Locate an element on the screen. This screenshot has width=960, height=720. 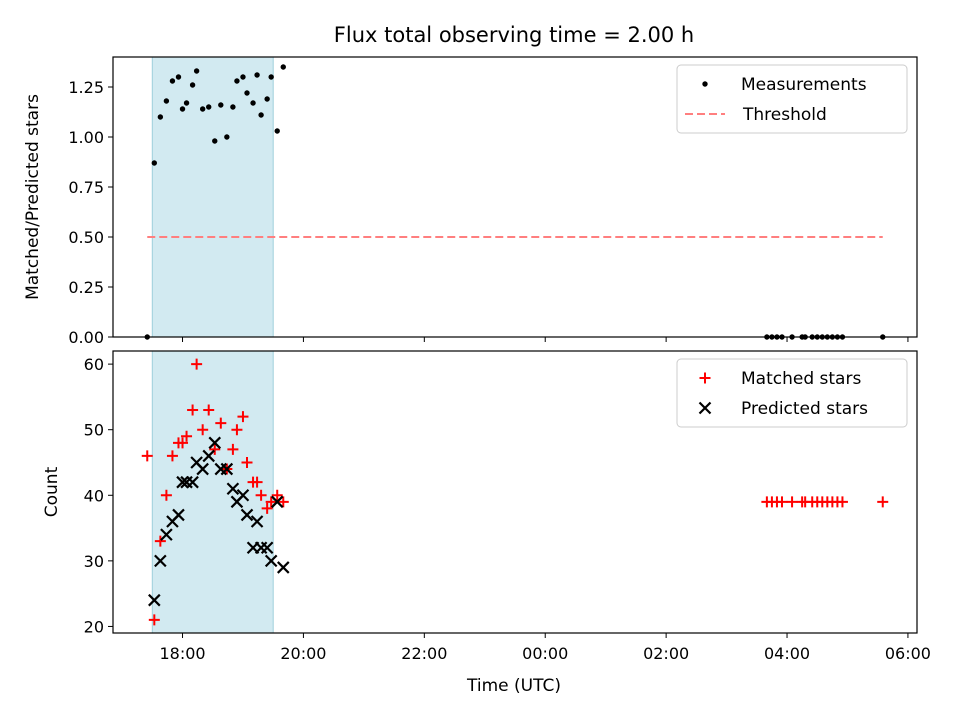
y-tick-label: 0.75 is located at coordinates (86, 187).